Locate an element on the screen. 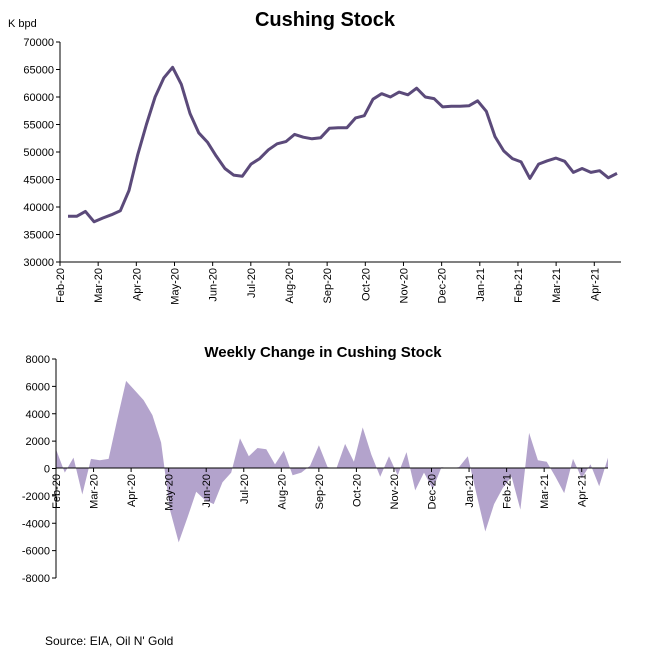  source-note: Source: EIA, Oil N' Gold is located at coordinates (109, 641).